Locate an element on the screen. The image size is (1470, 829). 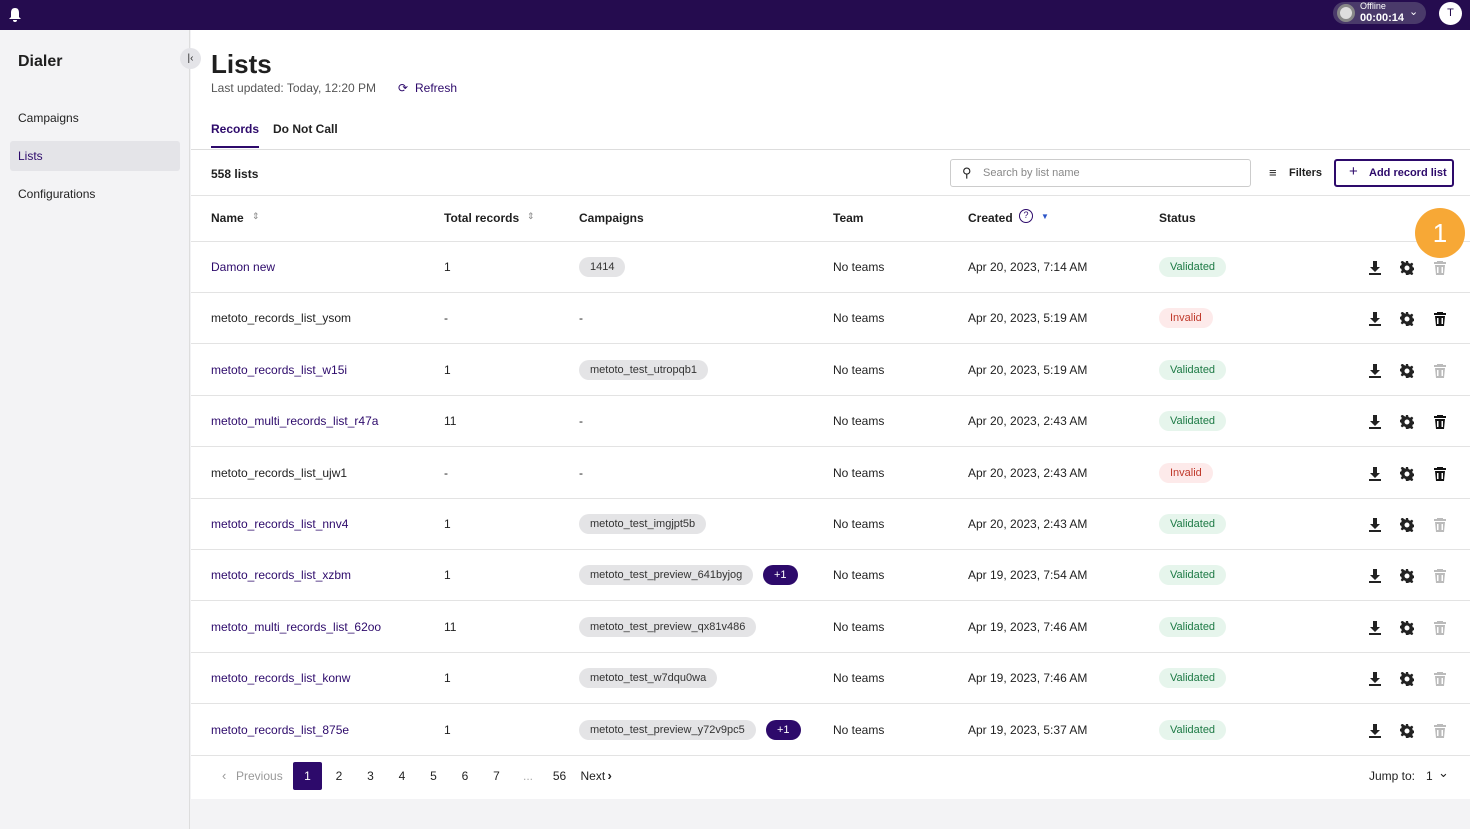
created: Apr 19, 2023, 7:46 AM is located at coordinates (1028, 626).